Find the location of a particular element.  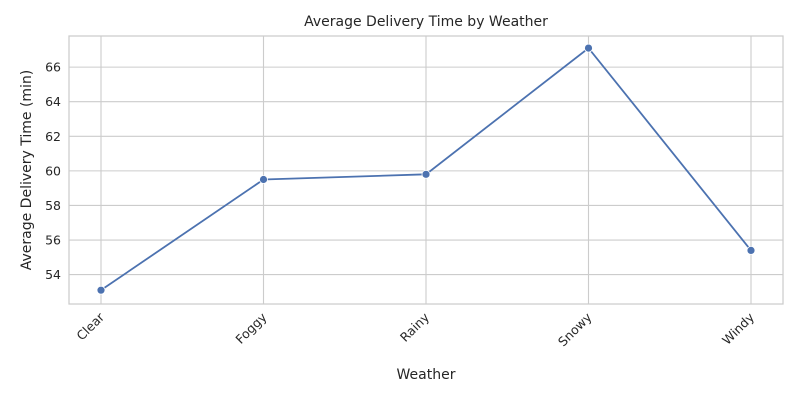

x-axis-label: Weather is located at coordinates (426, 375).